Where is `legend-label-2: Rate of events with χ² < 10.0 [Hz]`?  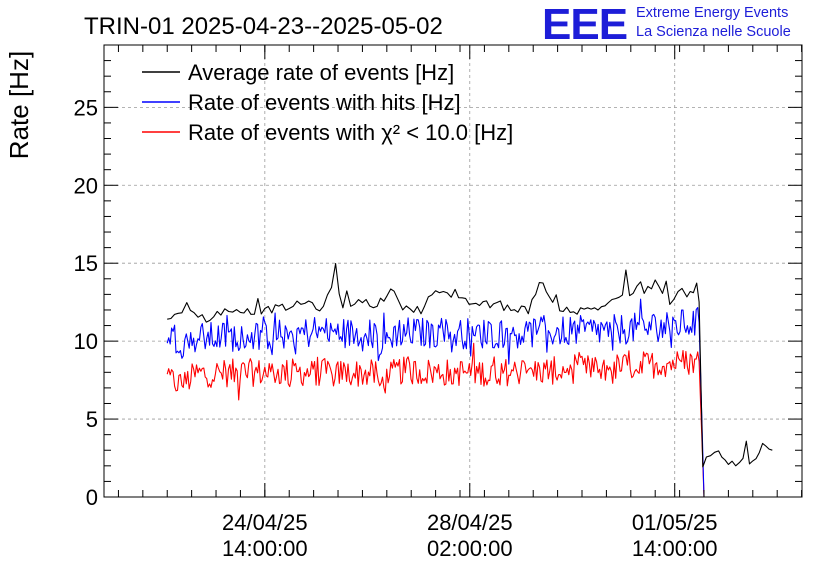
legend-label-2: Rate of events with χ² < 10.0 [Hz] is located at coordinates (350, 132).